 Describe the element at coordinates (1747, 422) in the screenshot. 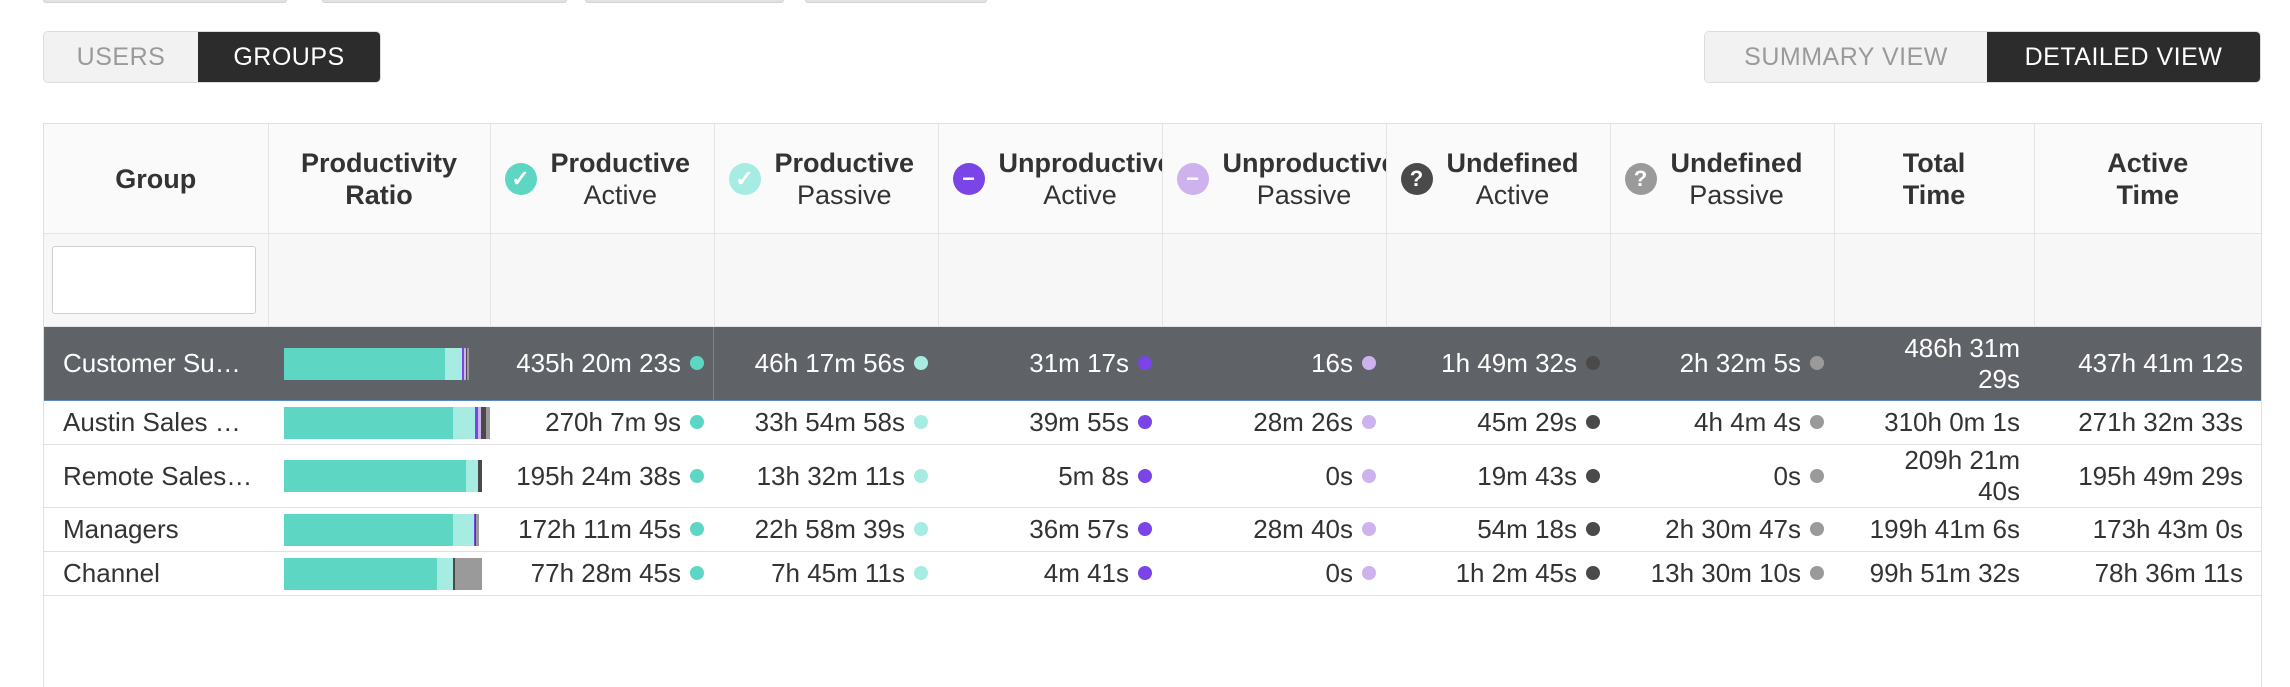

I see `duration-value: 4h 4m 4s` at that location.